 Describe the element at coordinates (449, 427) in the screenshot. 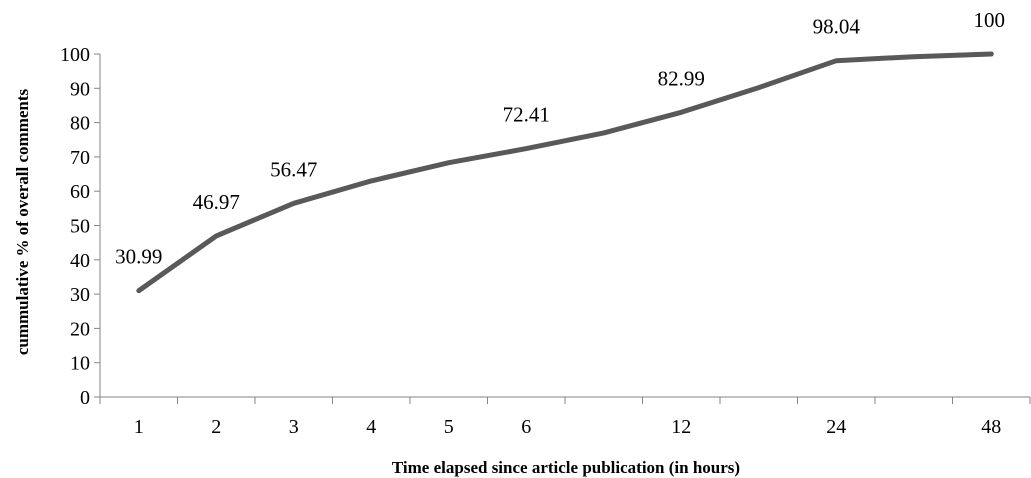

I see `x-tick-label: 5` at that location.